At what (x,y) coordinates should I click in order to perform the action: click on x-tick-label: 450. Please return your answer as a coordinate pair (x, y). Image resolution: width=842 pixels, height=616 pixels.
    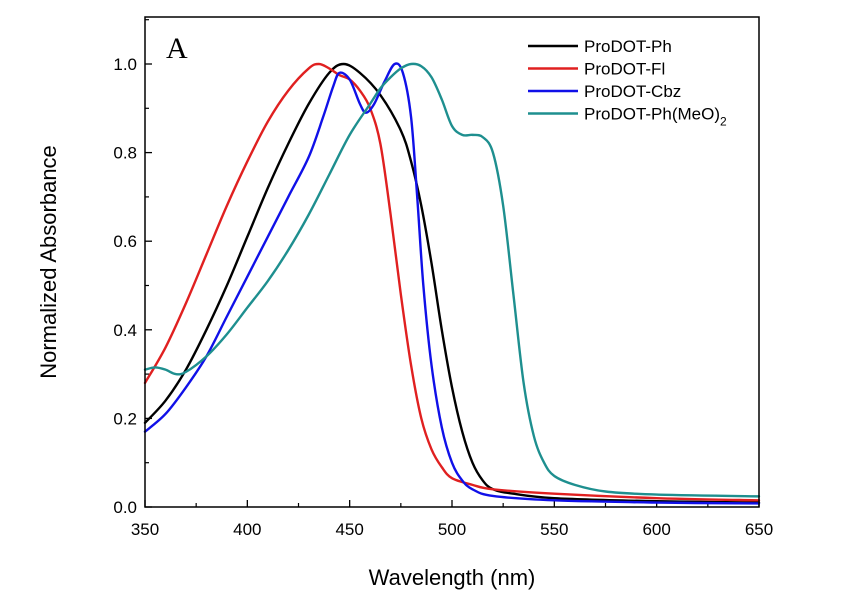
    Looking at the image, I should click on (349, 529).